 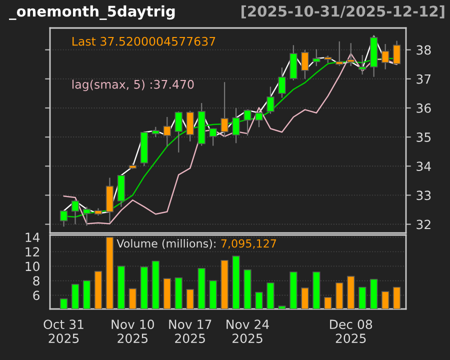 I want to click on annotation: Volume (millions):, so click(x=166, y=244).